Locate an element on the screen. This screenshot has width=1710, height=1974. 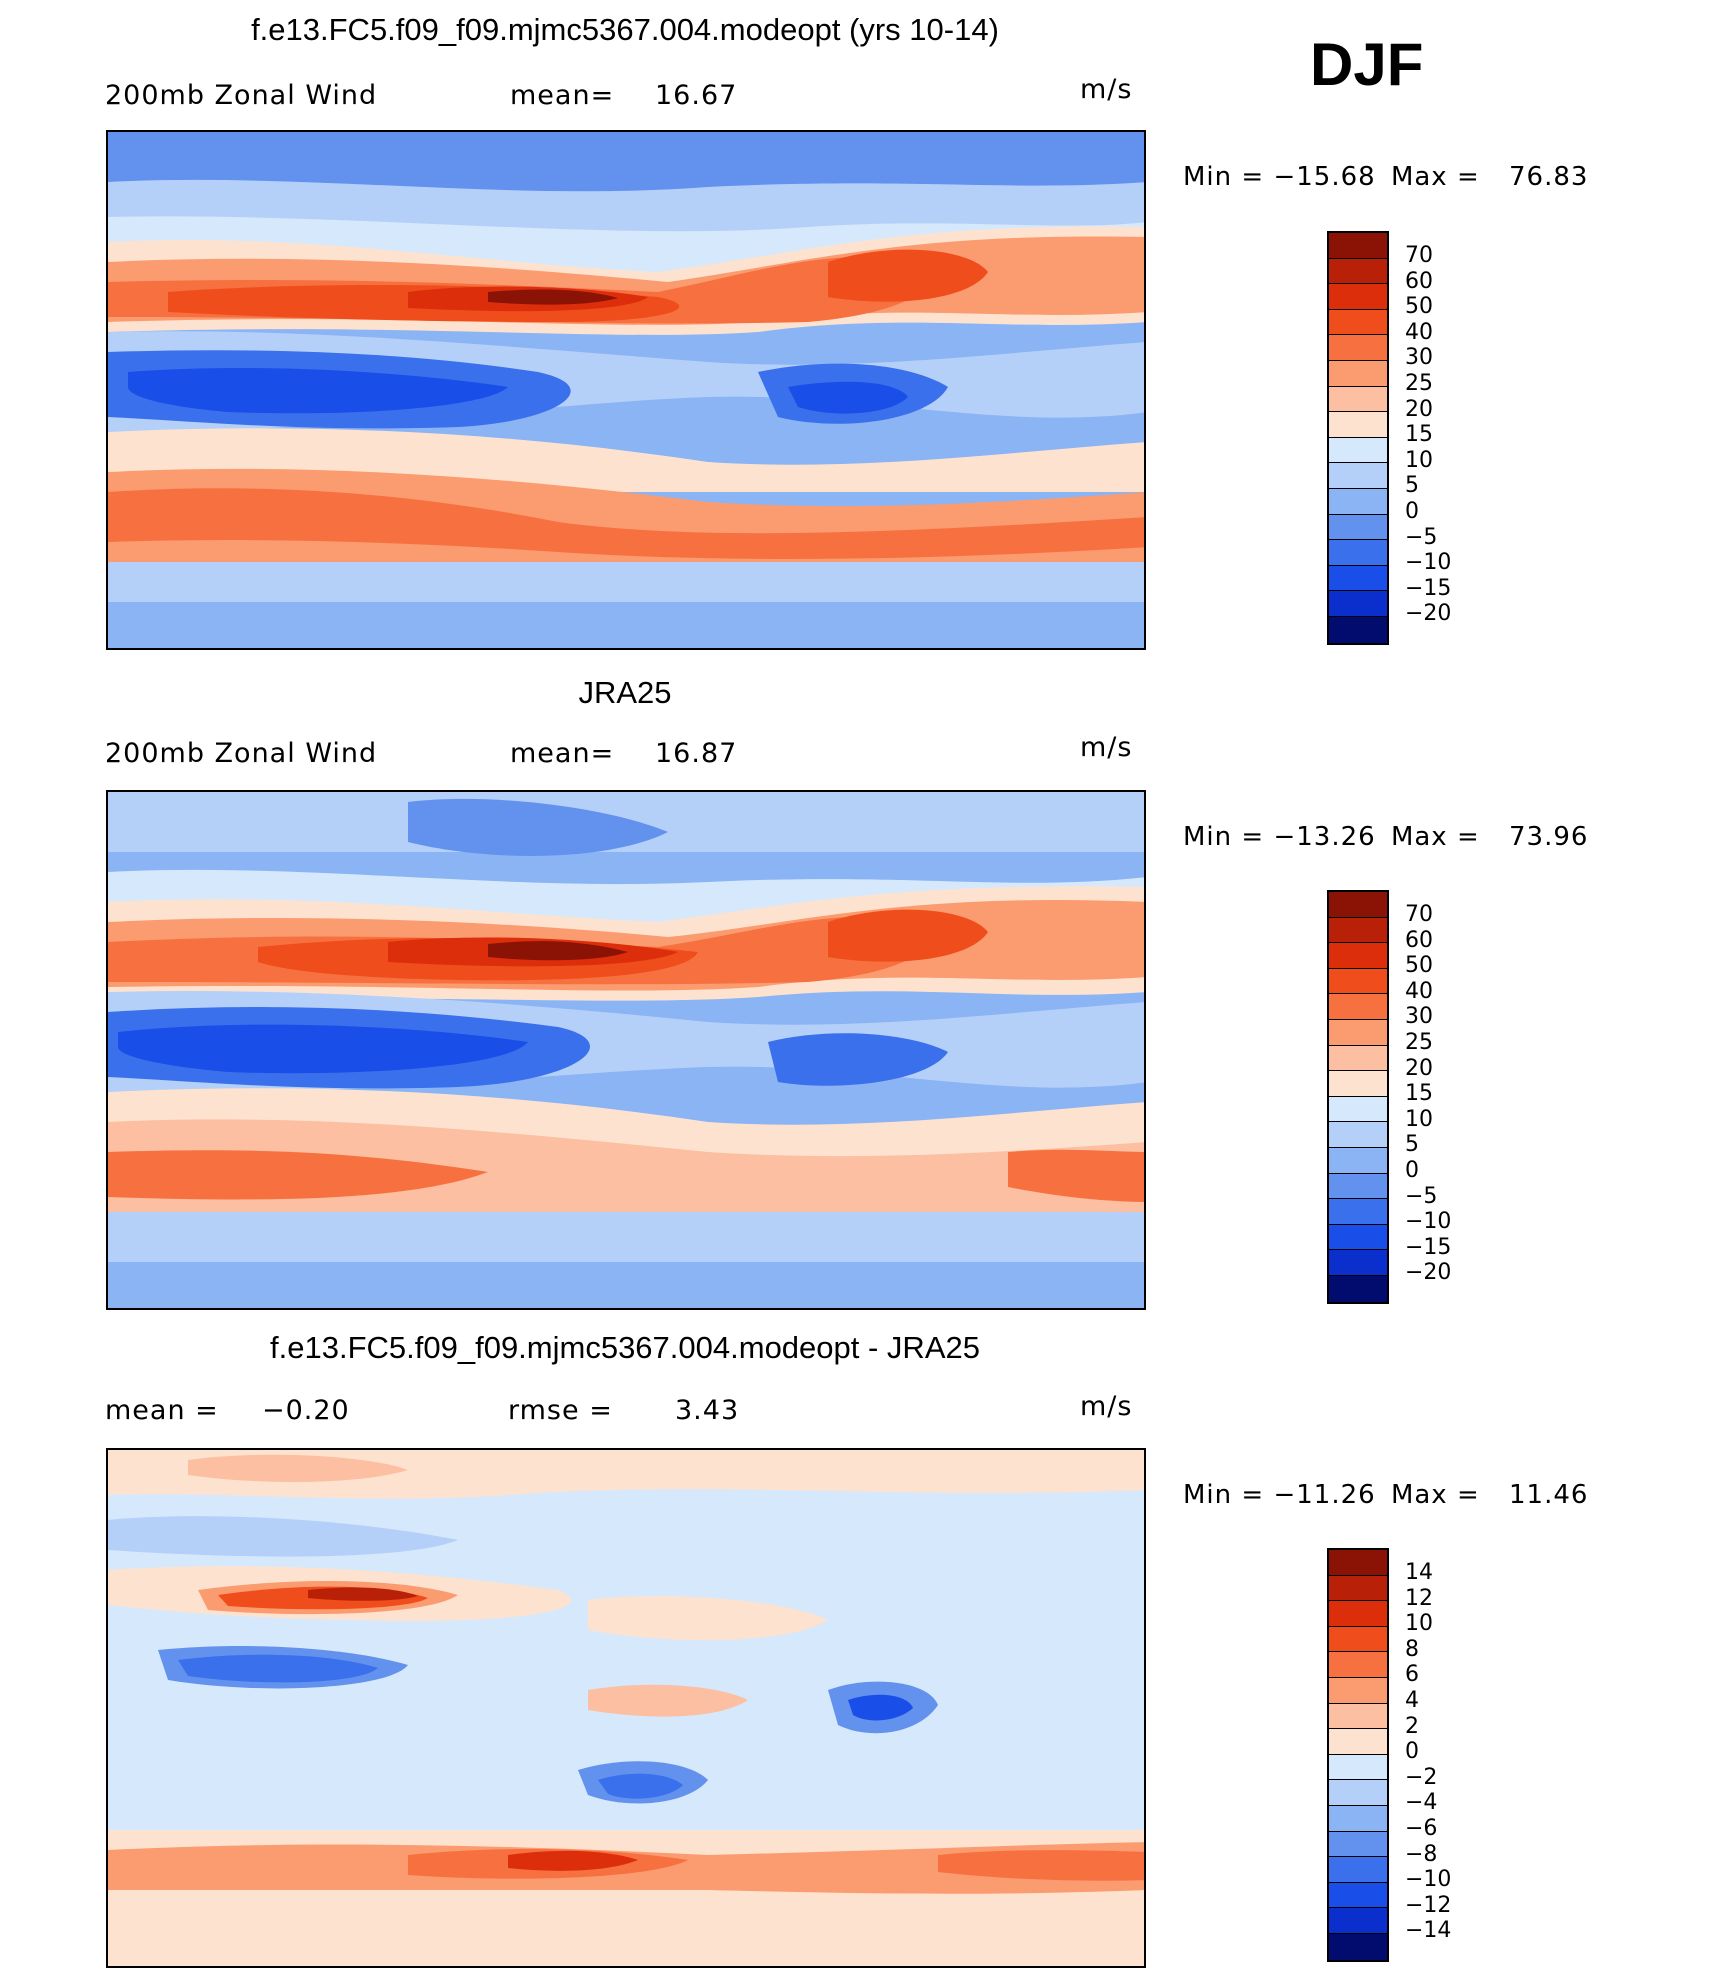
panel-1-variable-label: 200mb Zonal Wind is located at coordinates (241, 95).